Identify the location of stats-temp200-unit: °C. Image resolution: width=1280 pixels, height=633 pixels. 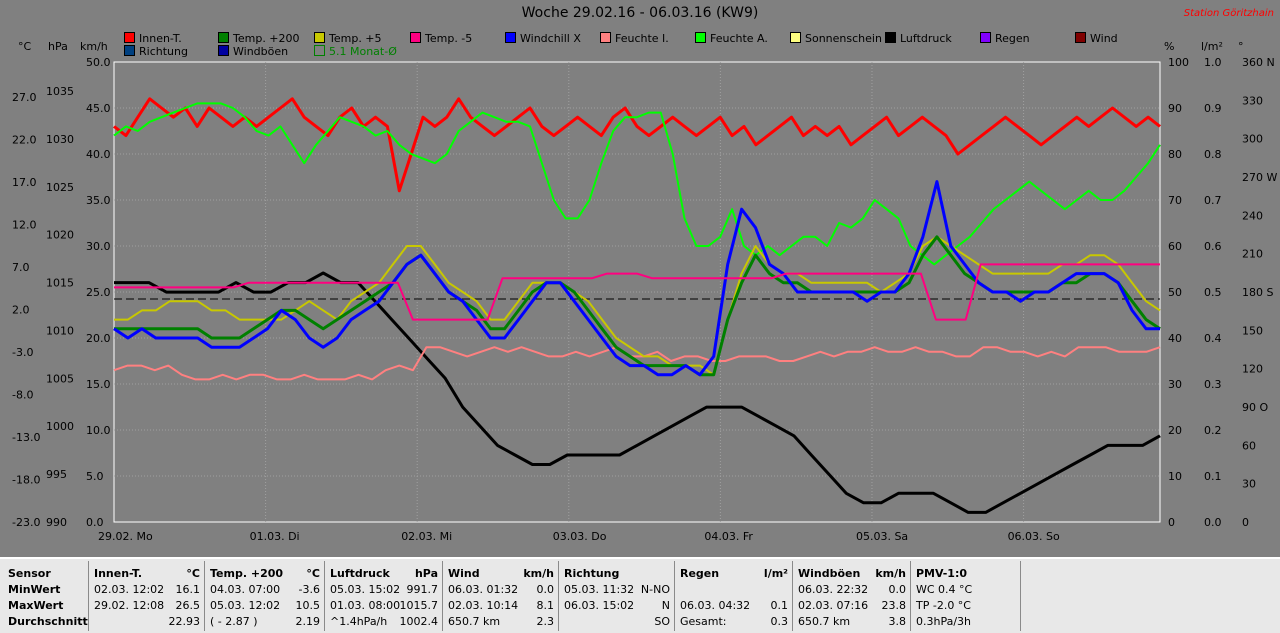
(313, 573).